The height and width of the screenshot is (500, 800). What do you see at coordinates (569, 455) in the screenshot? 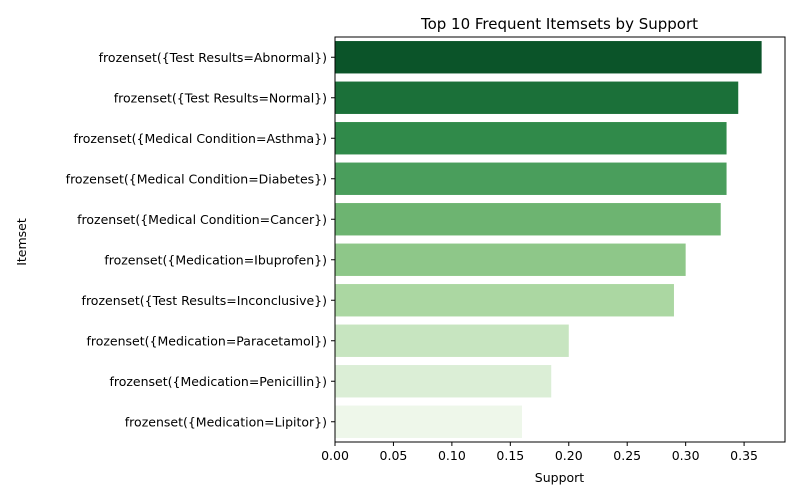
I see `x-tick-label: 0.20` at bounding box center [569, 455].